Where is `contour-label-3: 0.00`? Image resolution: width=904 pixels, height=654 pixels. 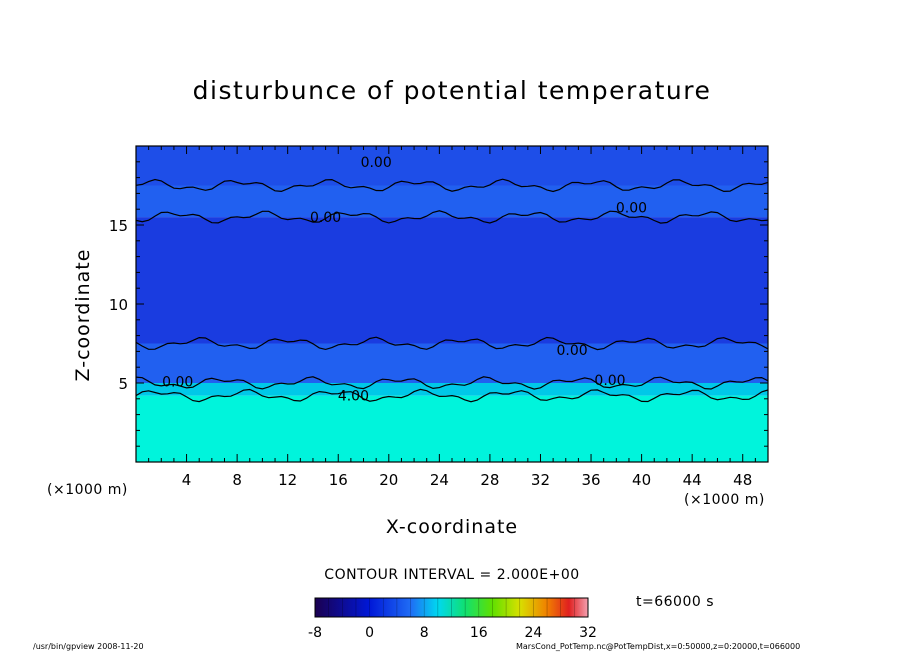
contour-label-3: 0.00 is located at coordinates (571, 351).